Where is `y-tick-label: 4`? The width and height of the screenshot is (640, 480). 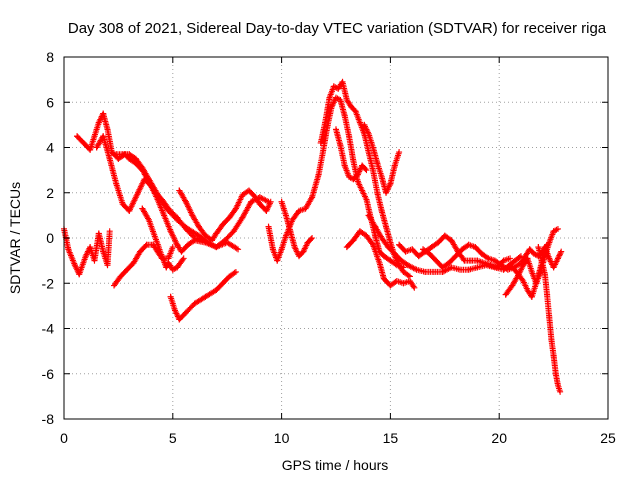 y-tick-label: 4 is located at coordinates (50, 148).